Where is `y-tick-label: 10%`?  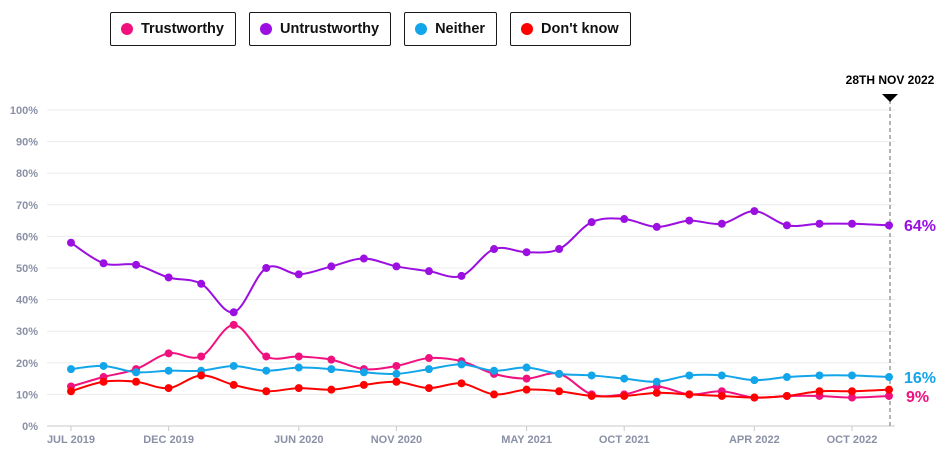
y-tick-label: 10% is located at coordinates (27, 395).